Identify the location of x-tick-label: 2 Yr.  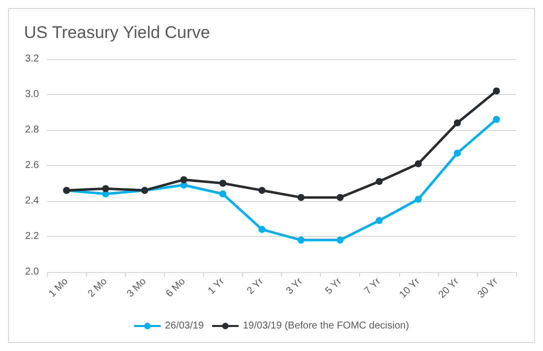
(255, 286).